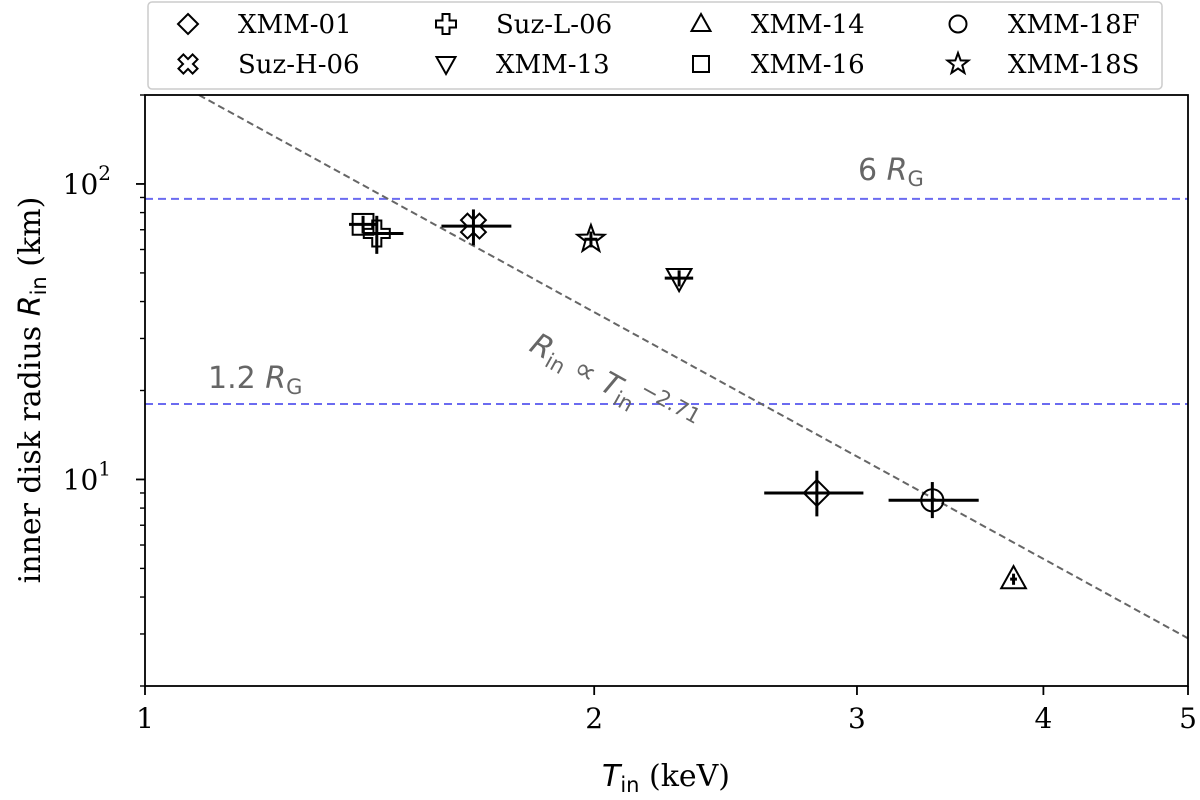 This screenshot has width=1200, height=800. What do you see at coordinates (275, 378) in the screenshot?
I see `ref-label-1p2rg-var: R` at bounding box center [275, 378].